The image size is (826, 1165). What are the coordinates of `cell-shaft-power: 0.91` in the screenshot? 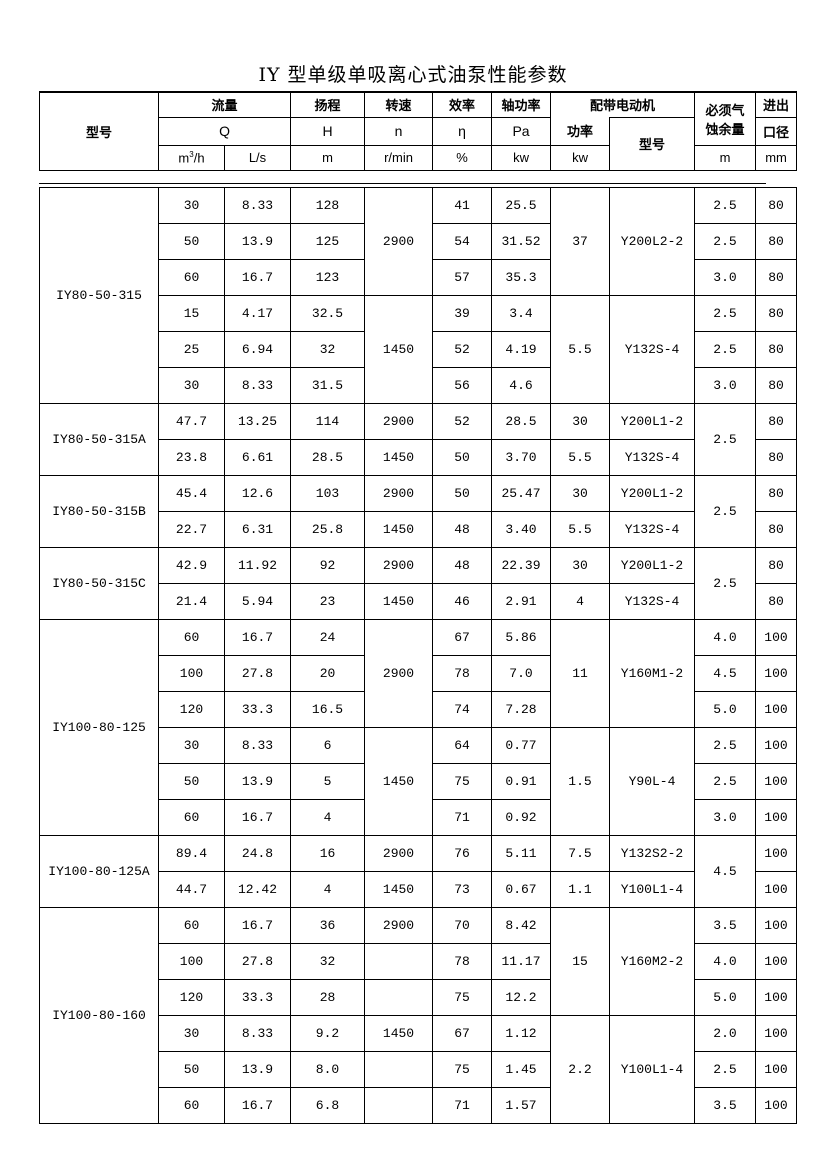 It's located at (521, 781).